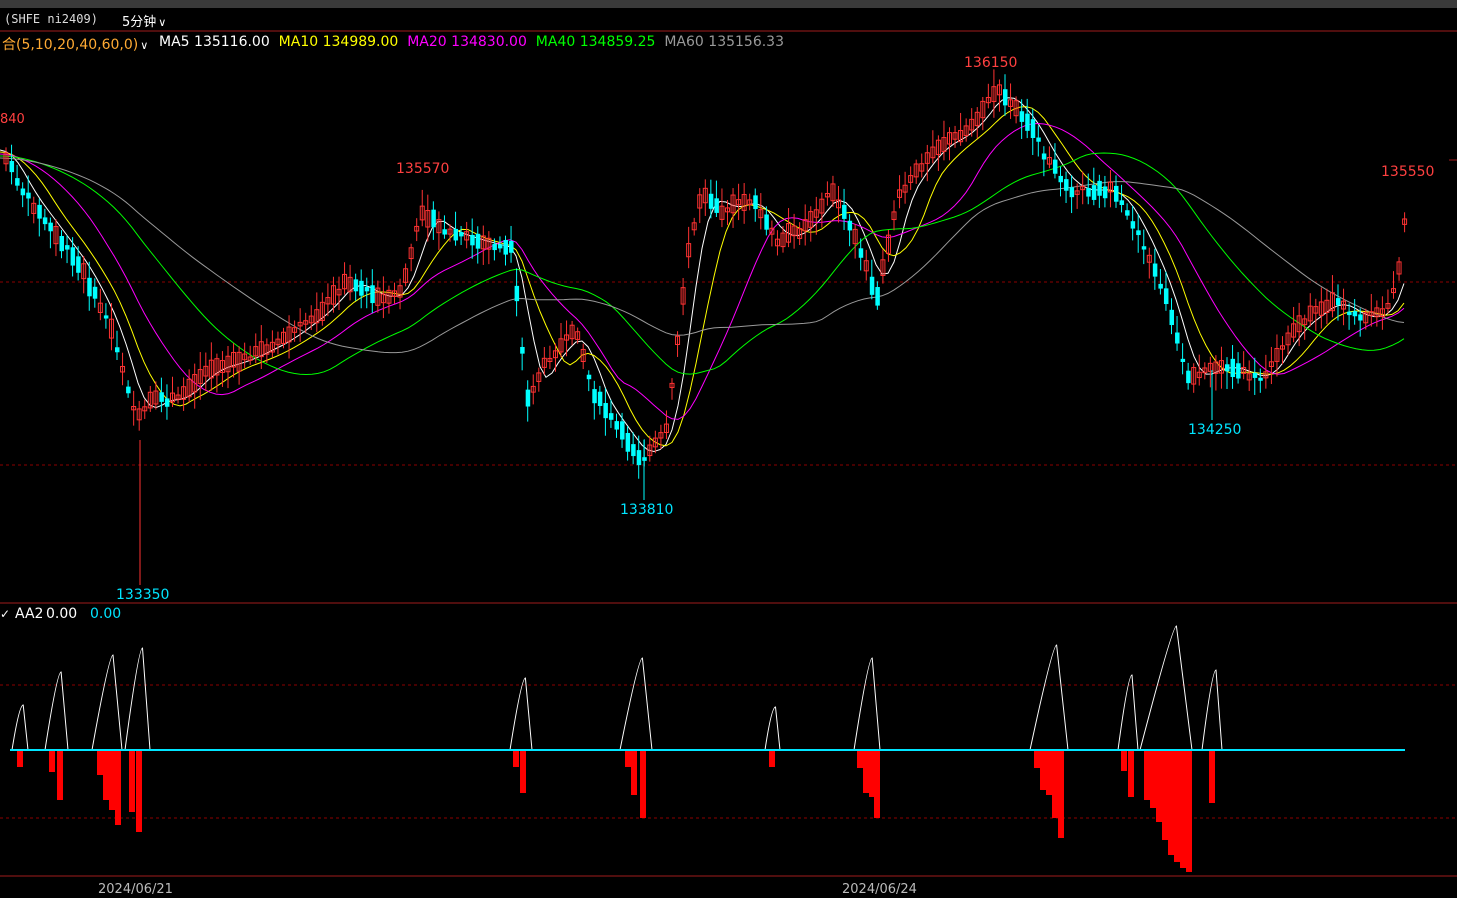 Image resolution: width=1457 pixels, height=898 pixels. Describe the element at coordinates (75, 44) in the screenshot. I see `ma-group-selector: 合(5,10,20,40,60,0) ∨` at that location.